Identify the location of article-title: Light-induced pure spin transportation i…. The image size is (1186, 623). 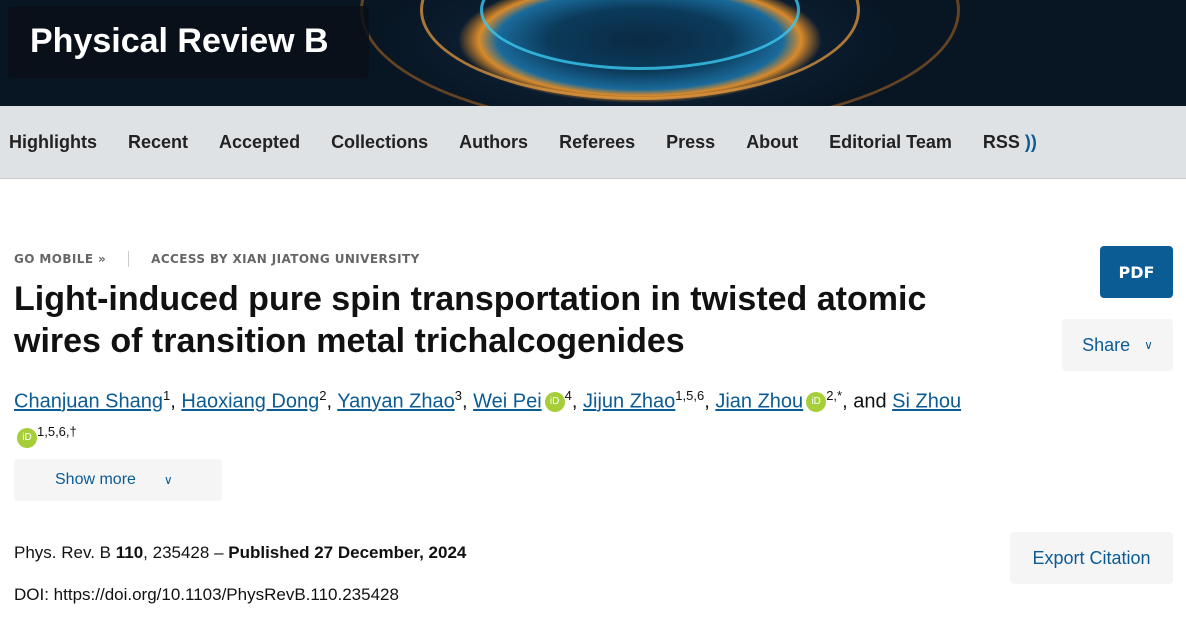
(470, 320).